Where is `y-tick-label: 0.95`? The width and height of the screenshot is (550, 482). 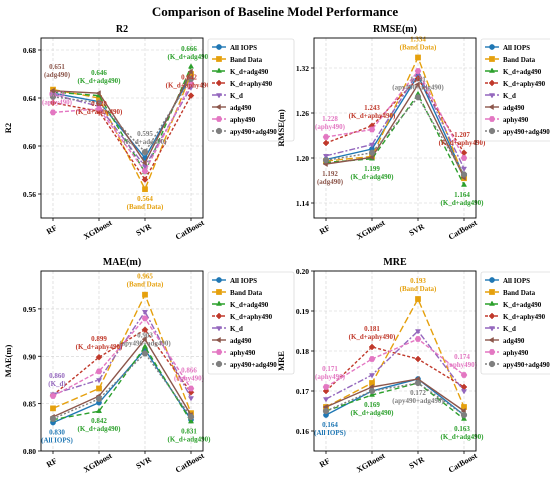
y-tick-label: 0.95 is located at coordinates (29, 309).